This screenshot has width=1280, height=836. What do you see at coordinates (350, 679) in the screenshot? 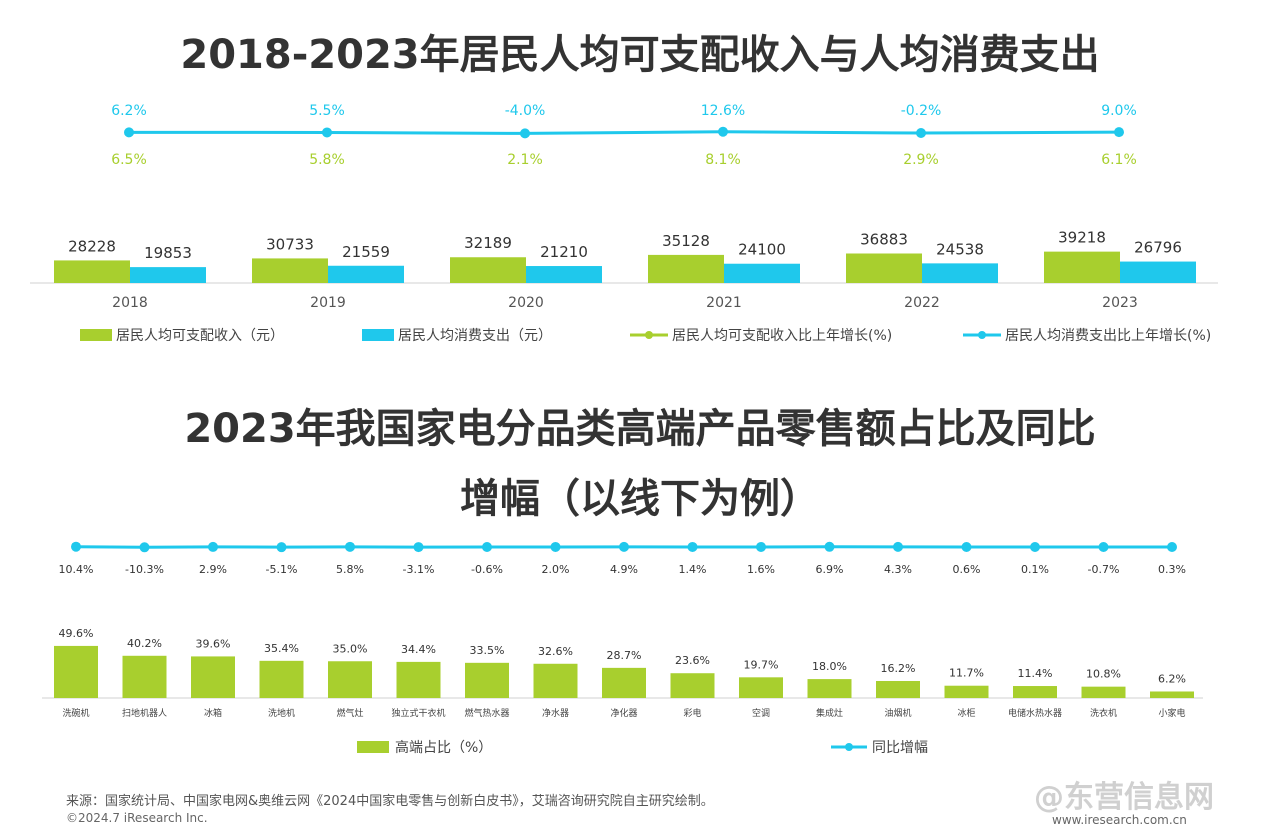
I see `bar-share-燃气灶` at bounding box center [350, 679].